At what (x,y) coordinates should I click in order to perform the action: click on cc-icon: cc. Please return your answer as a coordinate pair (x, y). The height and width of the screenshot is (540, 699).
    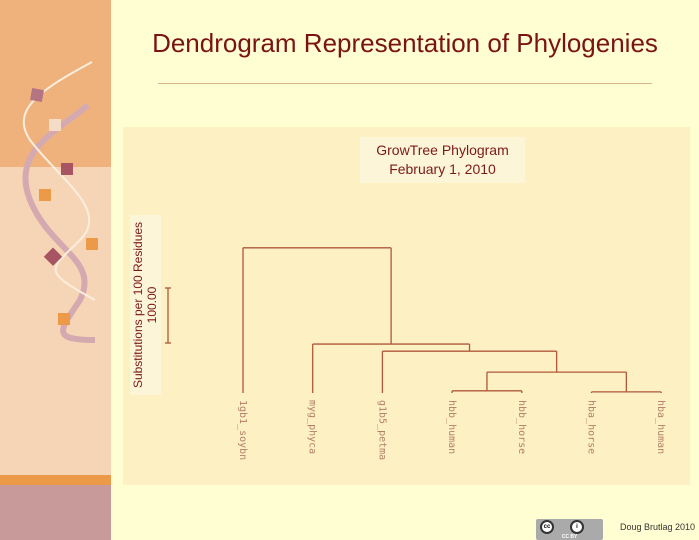
    Looking at the image, I should click on (547, 527).